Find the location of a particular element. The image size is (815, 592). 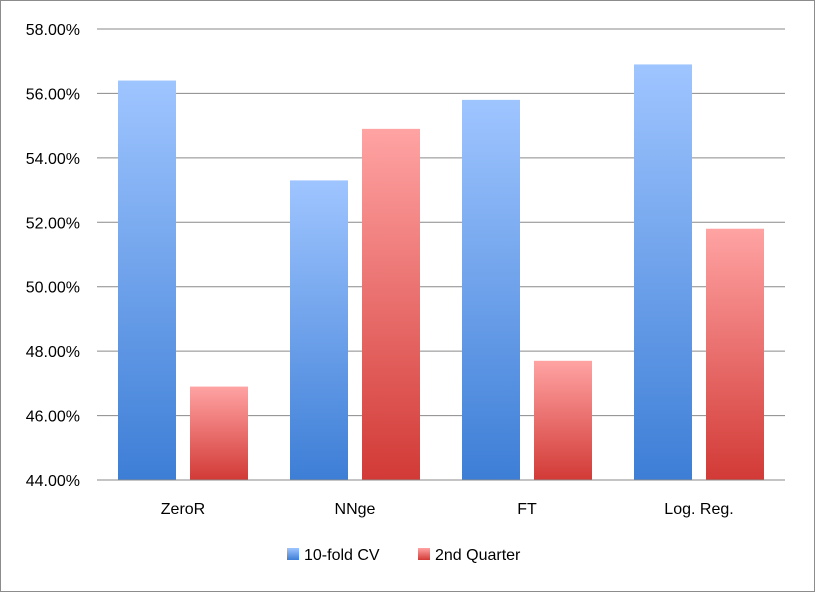

bar-series-2-zeror is located at coordinates (219, 433).